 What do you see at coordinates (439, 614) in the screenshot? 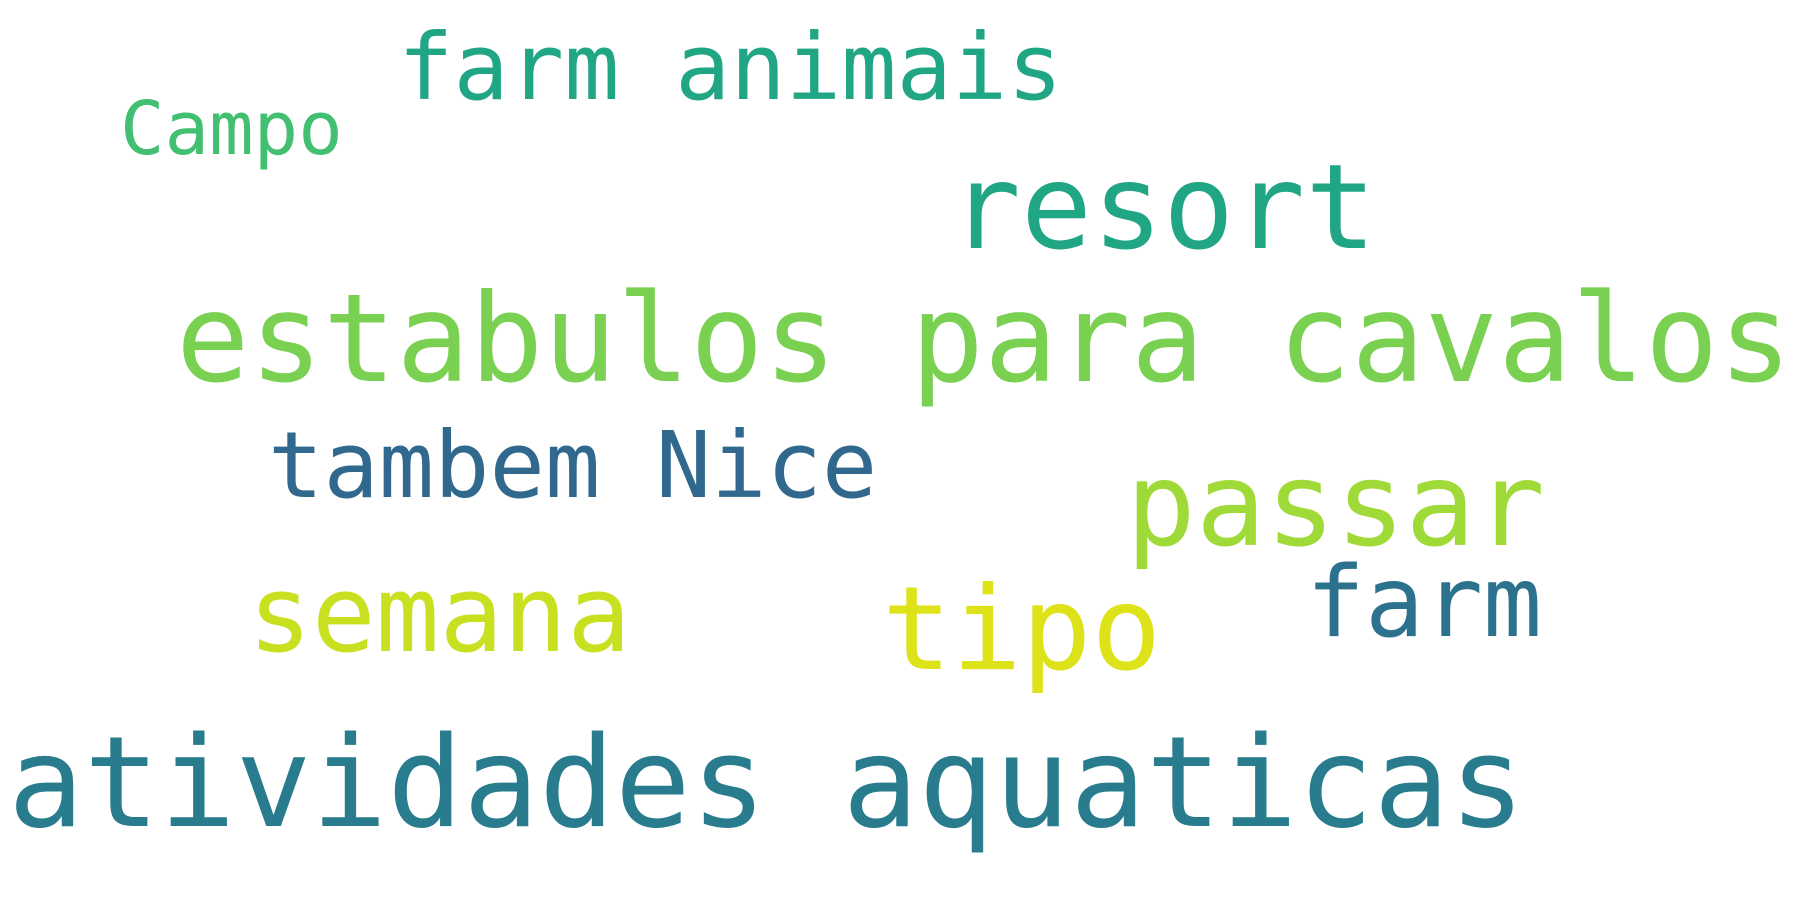
I see `word-semana: semana` at bounding box center [439, 614].